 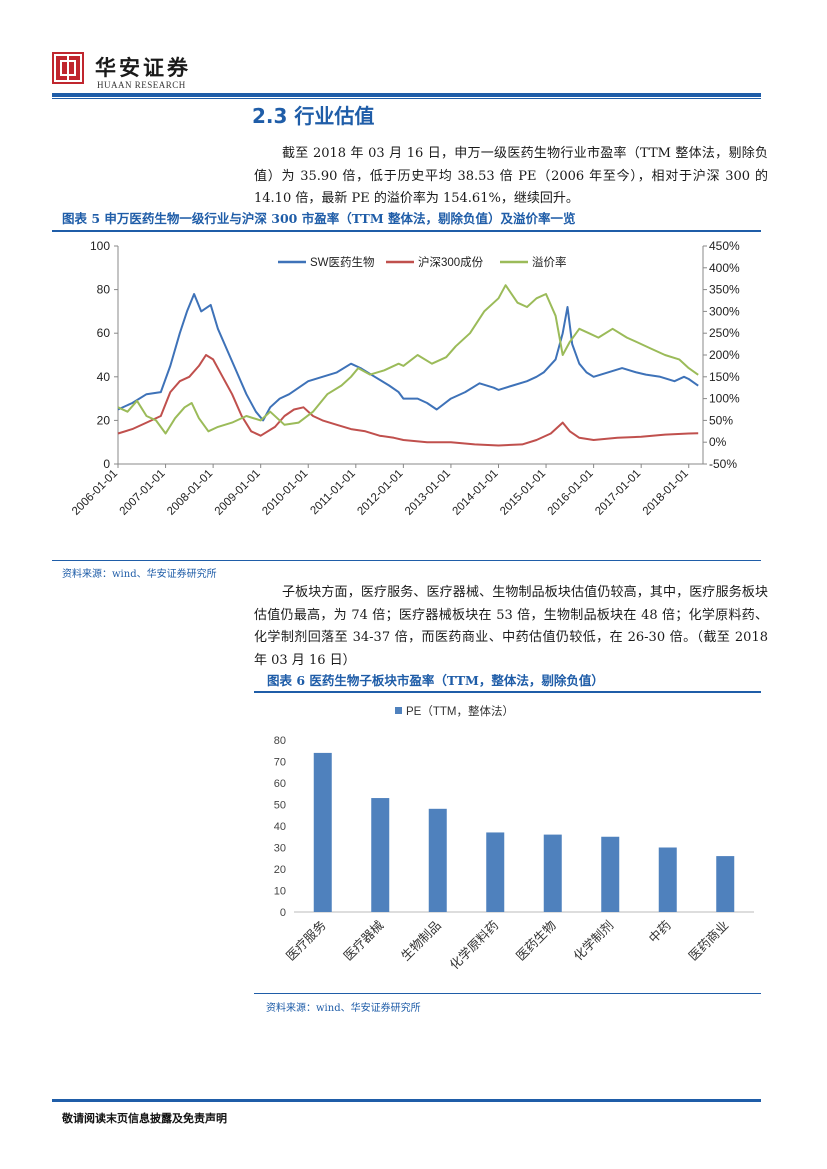 I want to click on y-right-tick-label: 100%, so click(x=724, y=399).